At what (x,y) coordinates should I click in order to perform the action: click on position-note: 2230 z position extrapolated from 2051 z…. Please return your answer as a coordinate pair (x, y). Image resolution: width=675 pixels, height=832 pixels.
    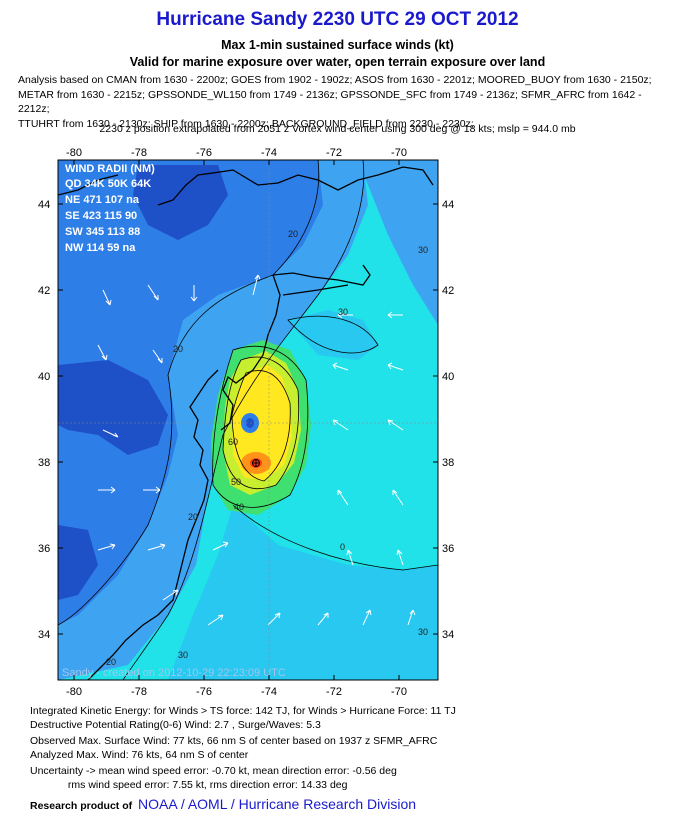
    Looking at the image, I should click on (337, 129).